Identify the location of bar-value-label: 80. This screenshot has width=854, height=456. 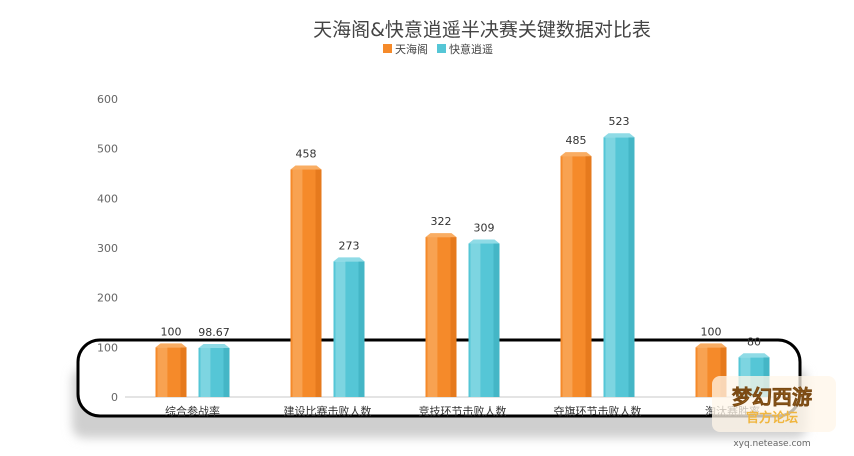
(754, 341).